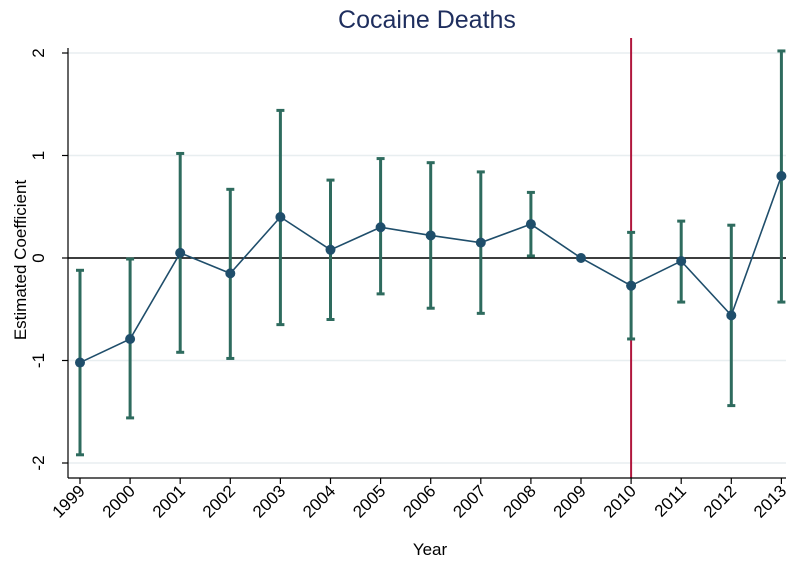 The height and width of the screenshot is (563, 788). Describe the element at coordinates (219, 501) in the screenshot. I see `x-tick-label: 2002` at that location.